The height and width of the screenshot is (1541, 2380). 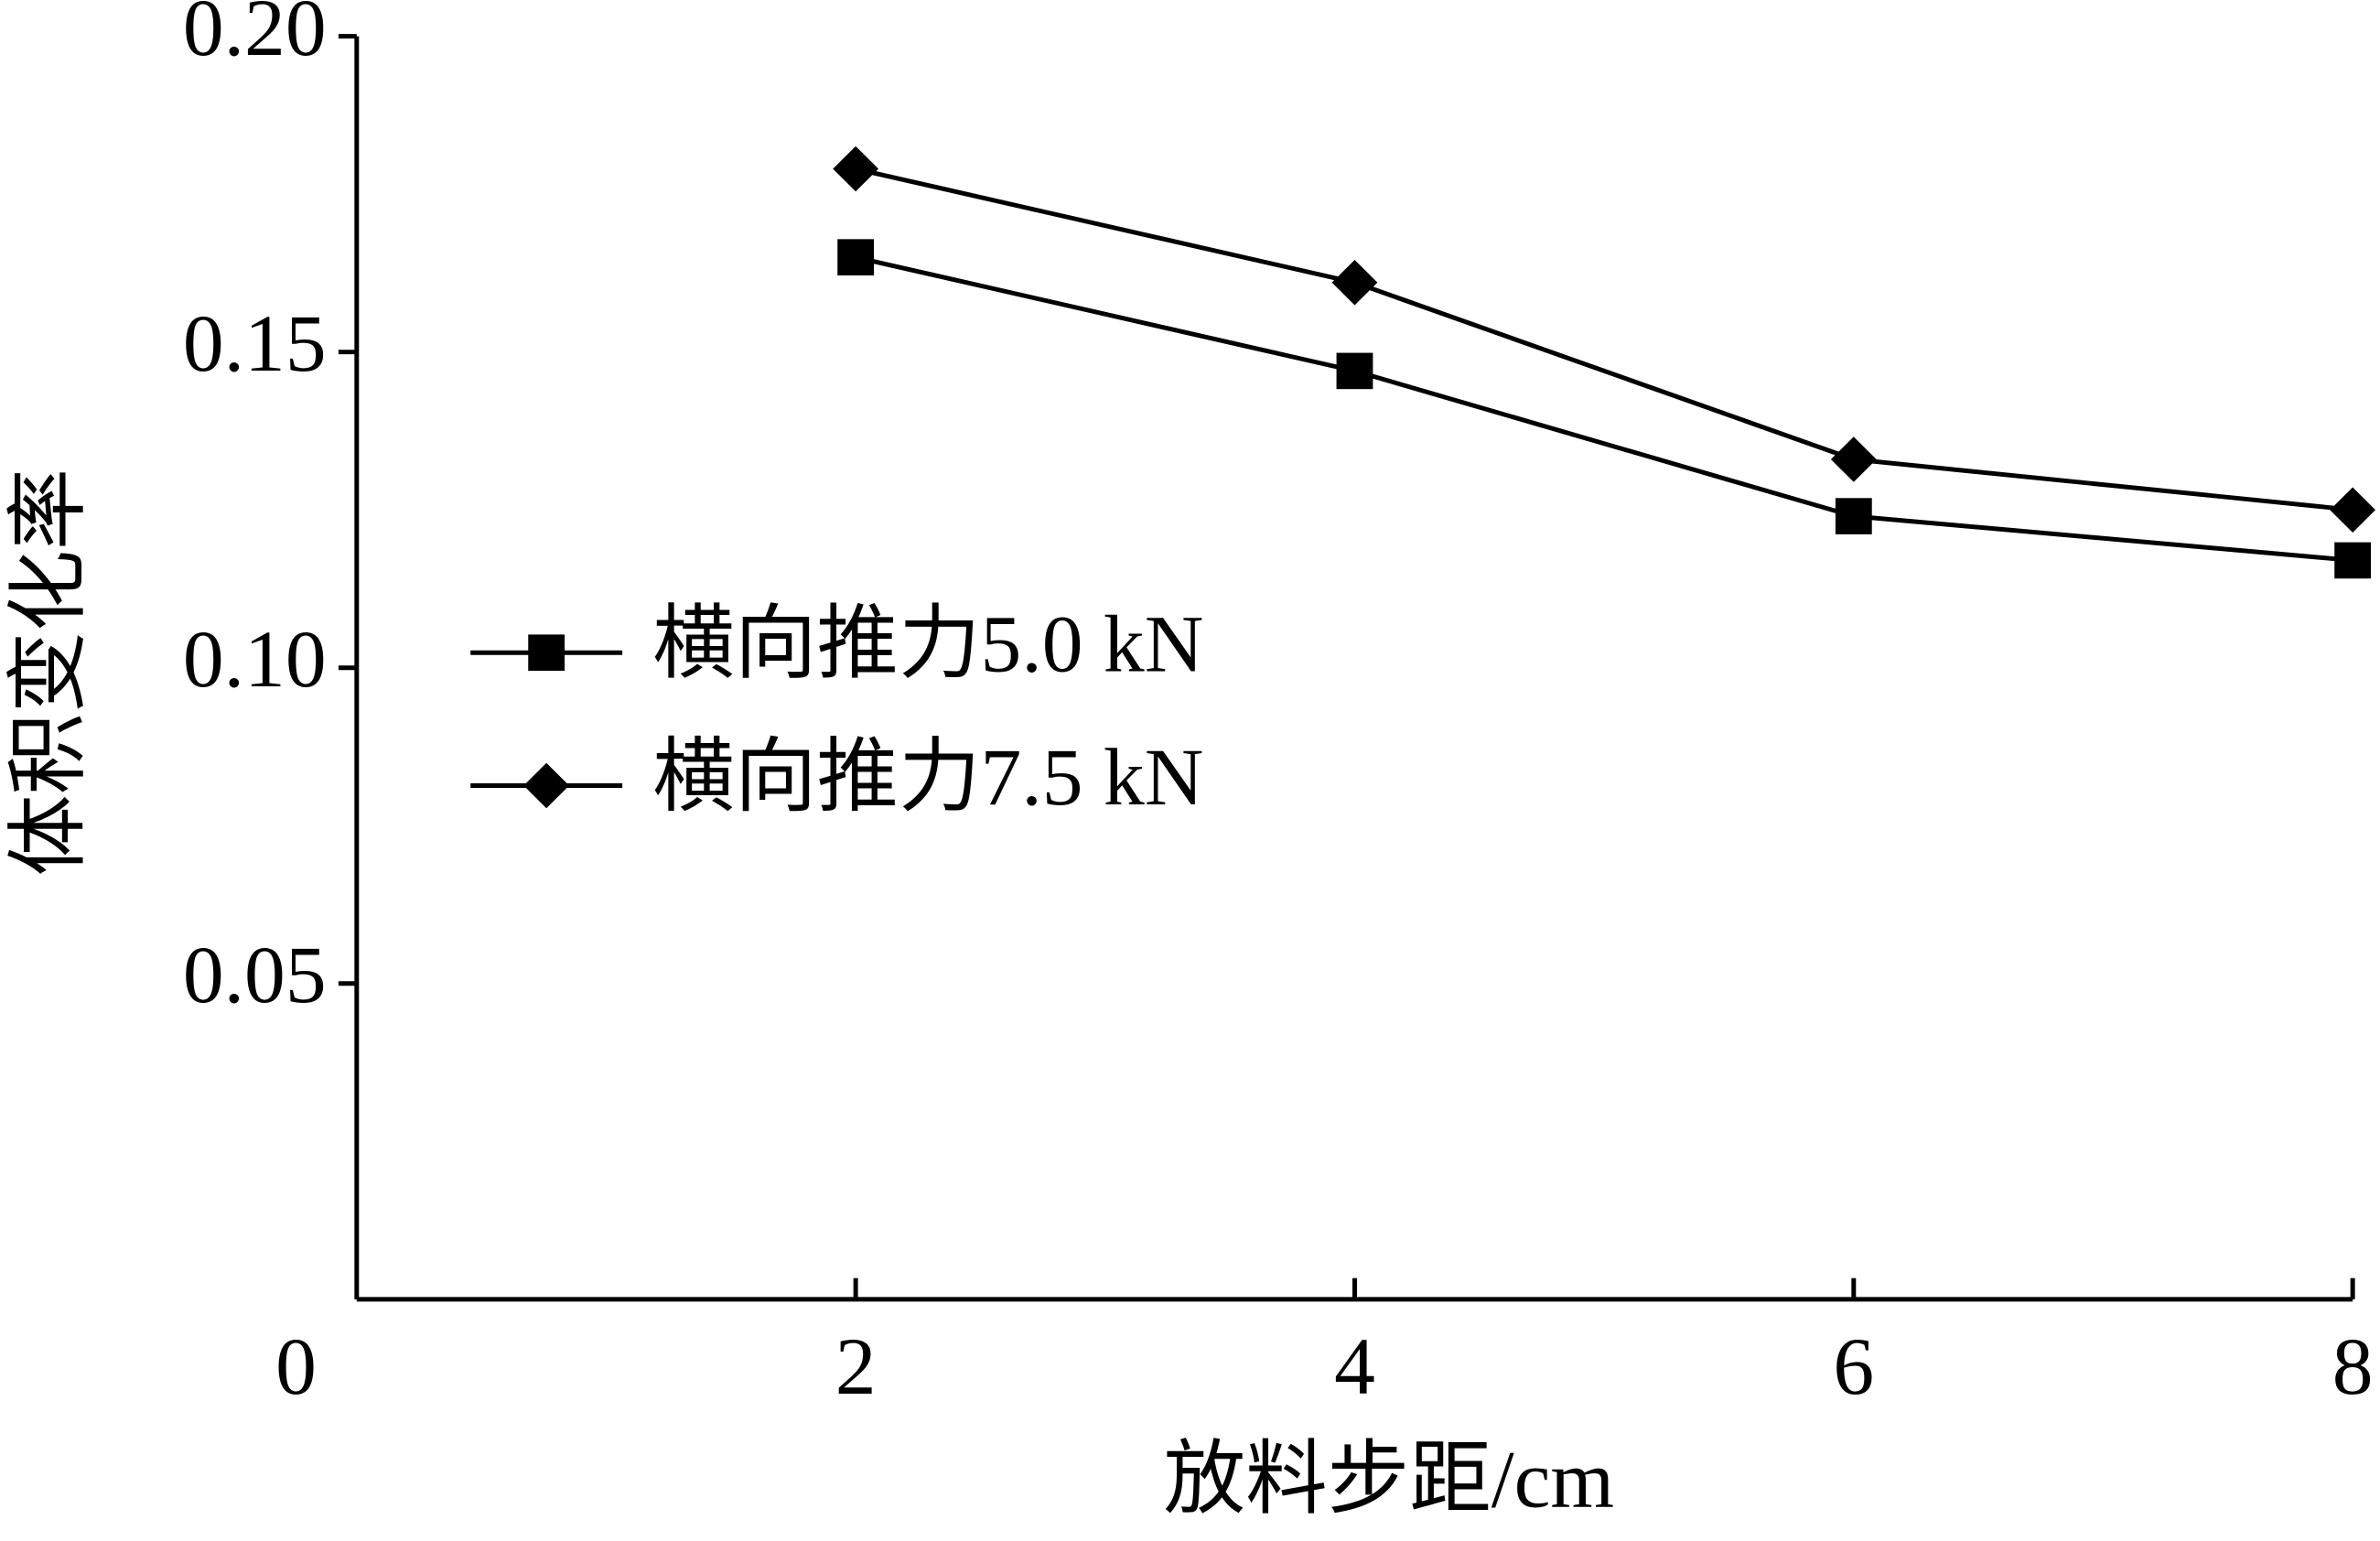 I want to click on y-tick-label: 0.20, so click(x=255, y=36).